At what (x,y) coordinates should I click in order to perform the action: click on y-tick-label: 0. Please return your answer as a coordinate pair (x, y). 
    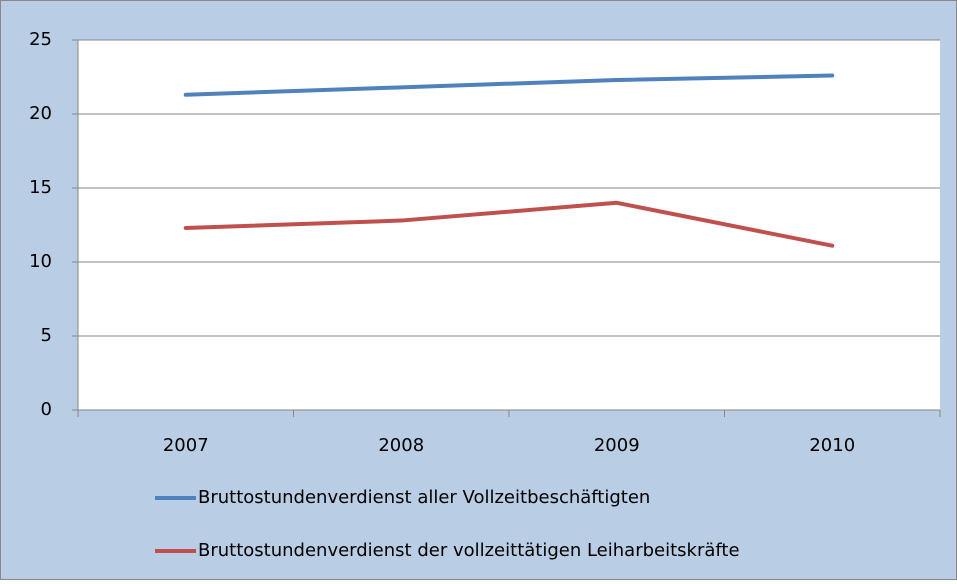
    Looking at the image, I should click on (46, 409).